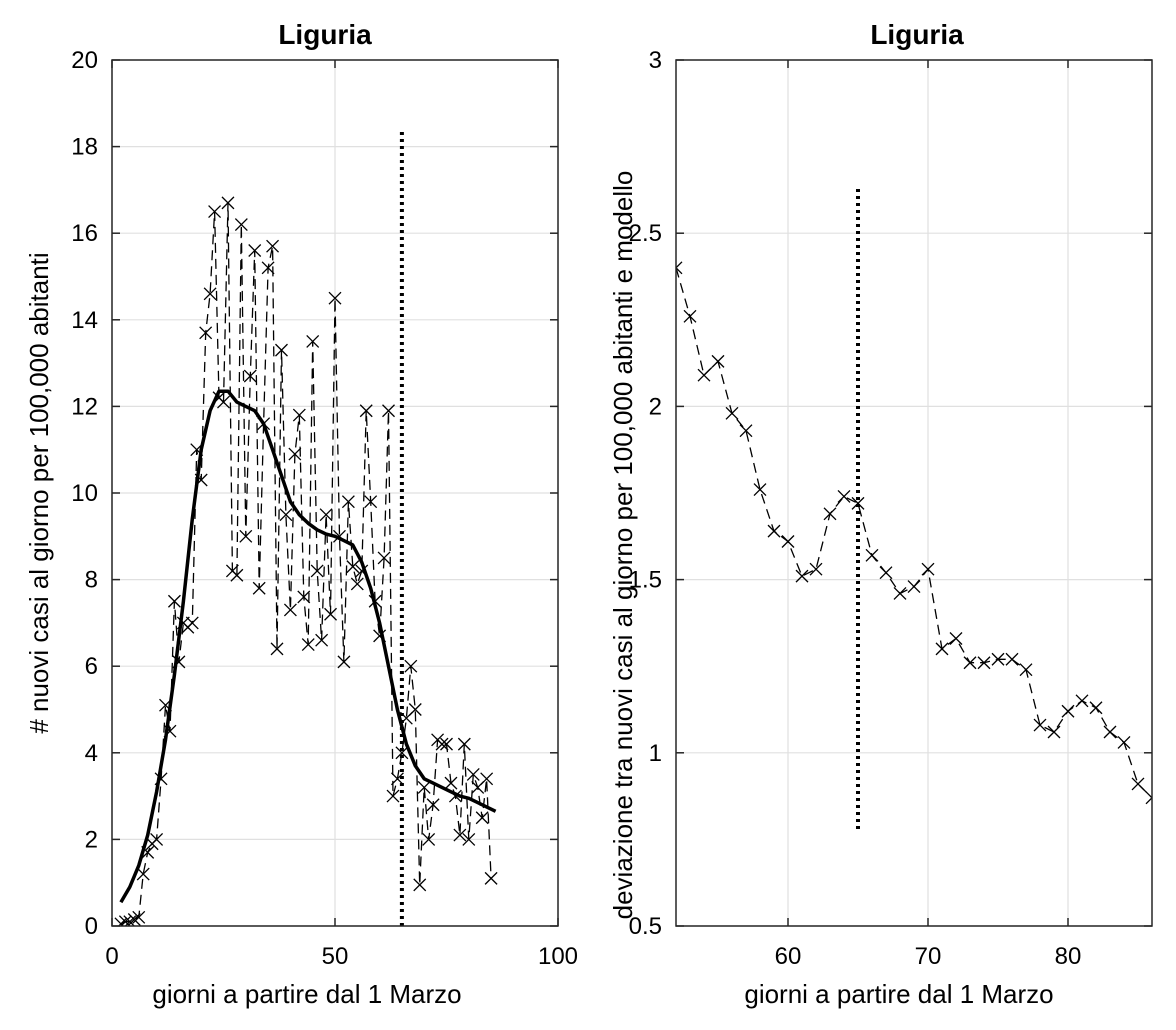 The height and width of the screenshot is (1030, 1176). Describe the element at coordinates (84, 493) in the screenshot. I see `y-tick-label: 10` at that location.